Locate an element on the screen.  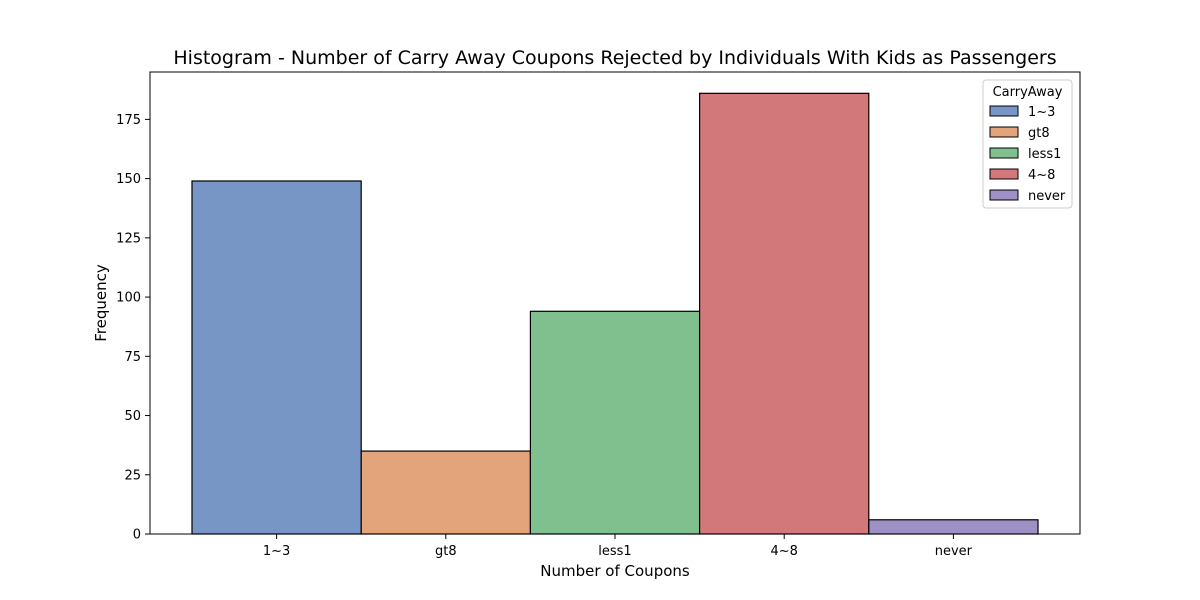
bar-less1 is located at coordinates (615, 422).